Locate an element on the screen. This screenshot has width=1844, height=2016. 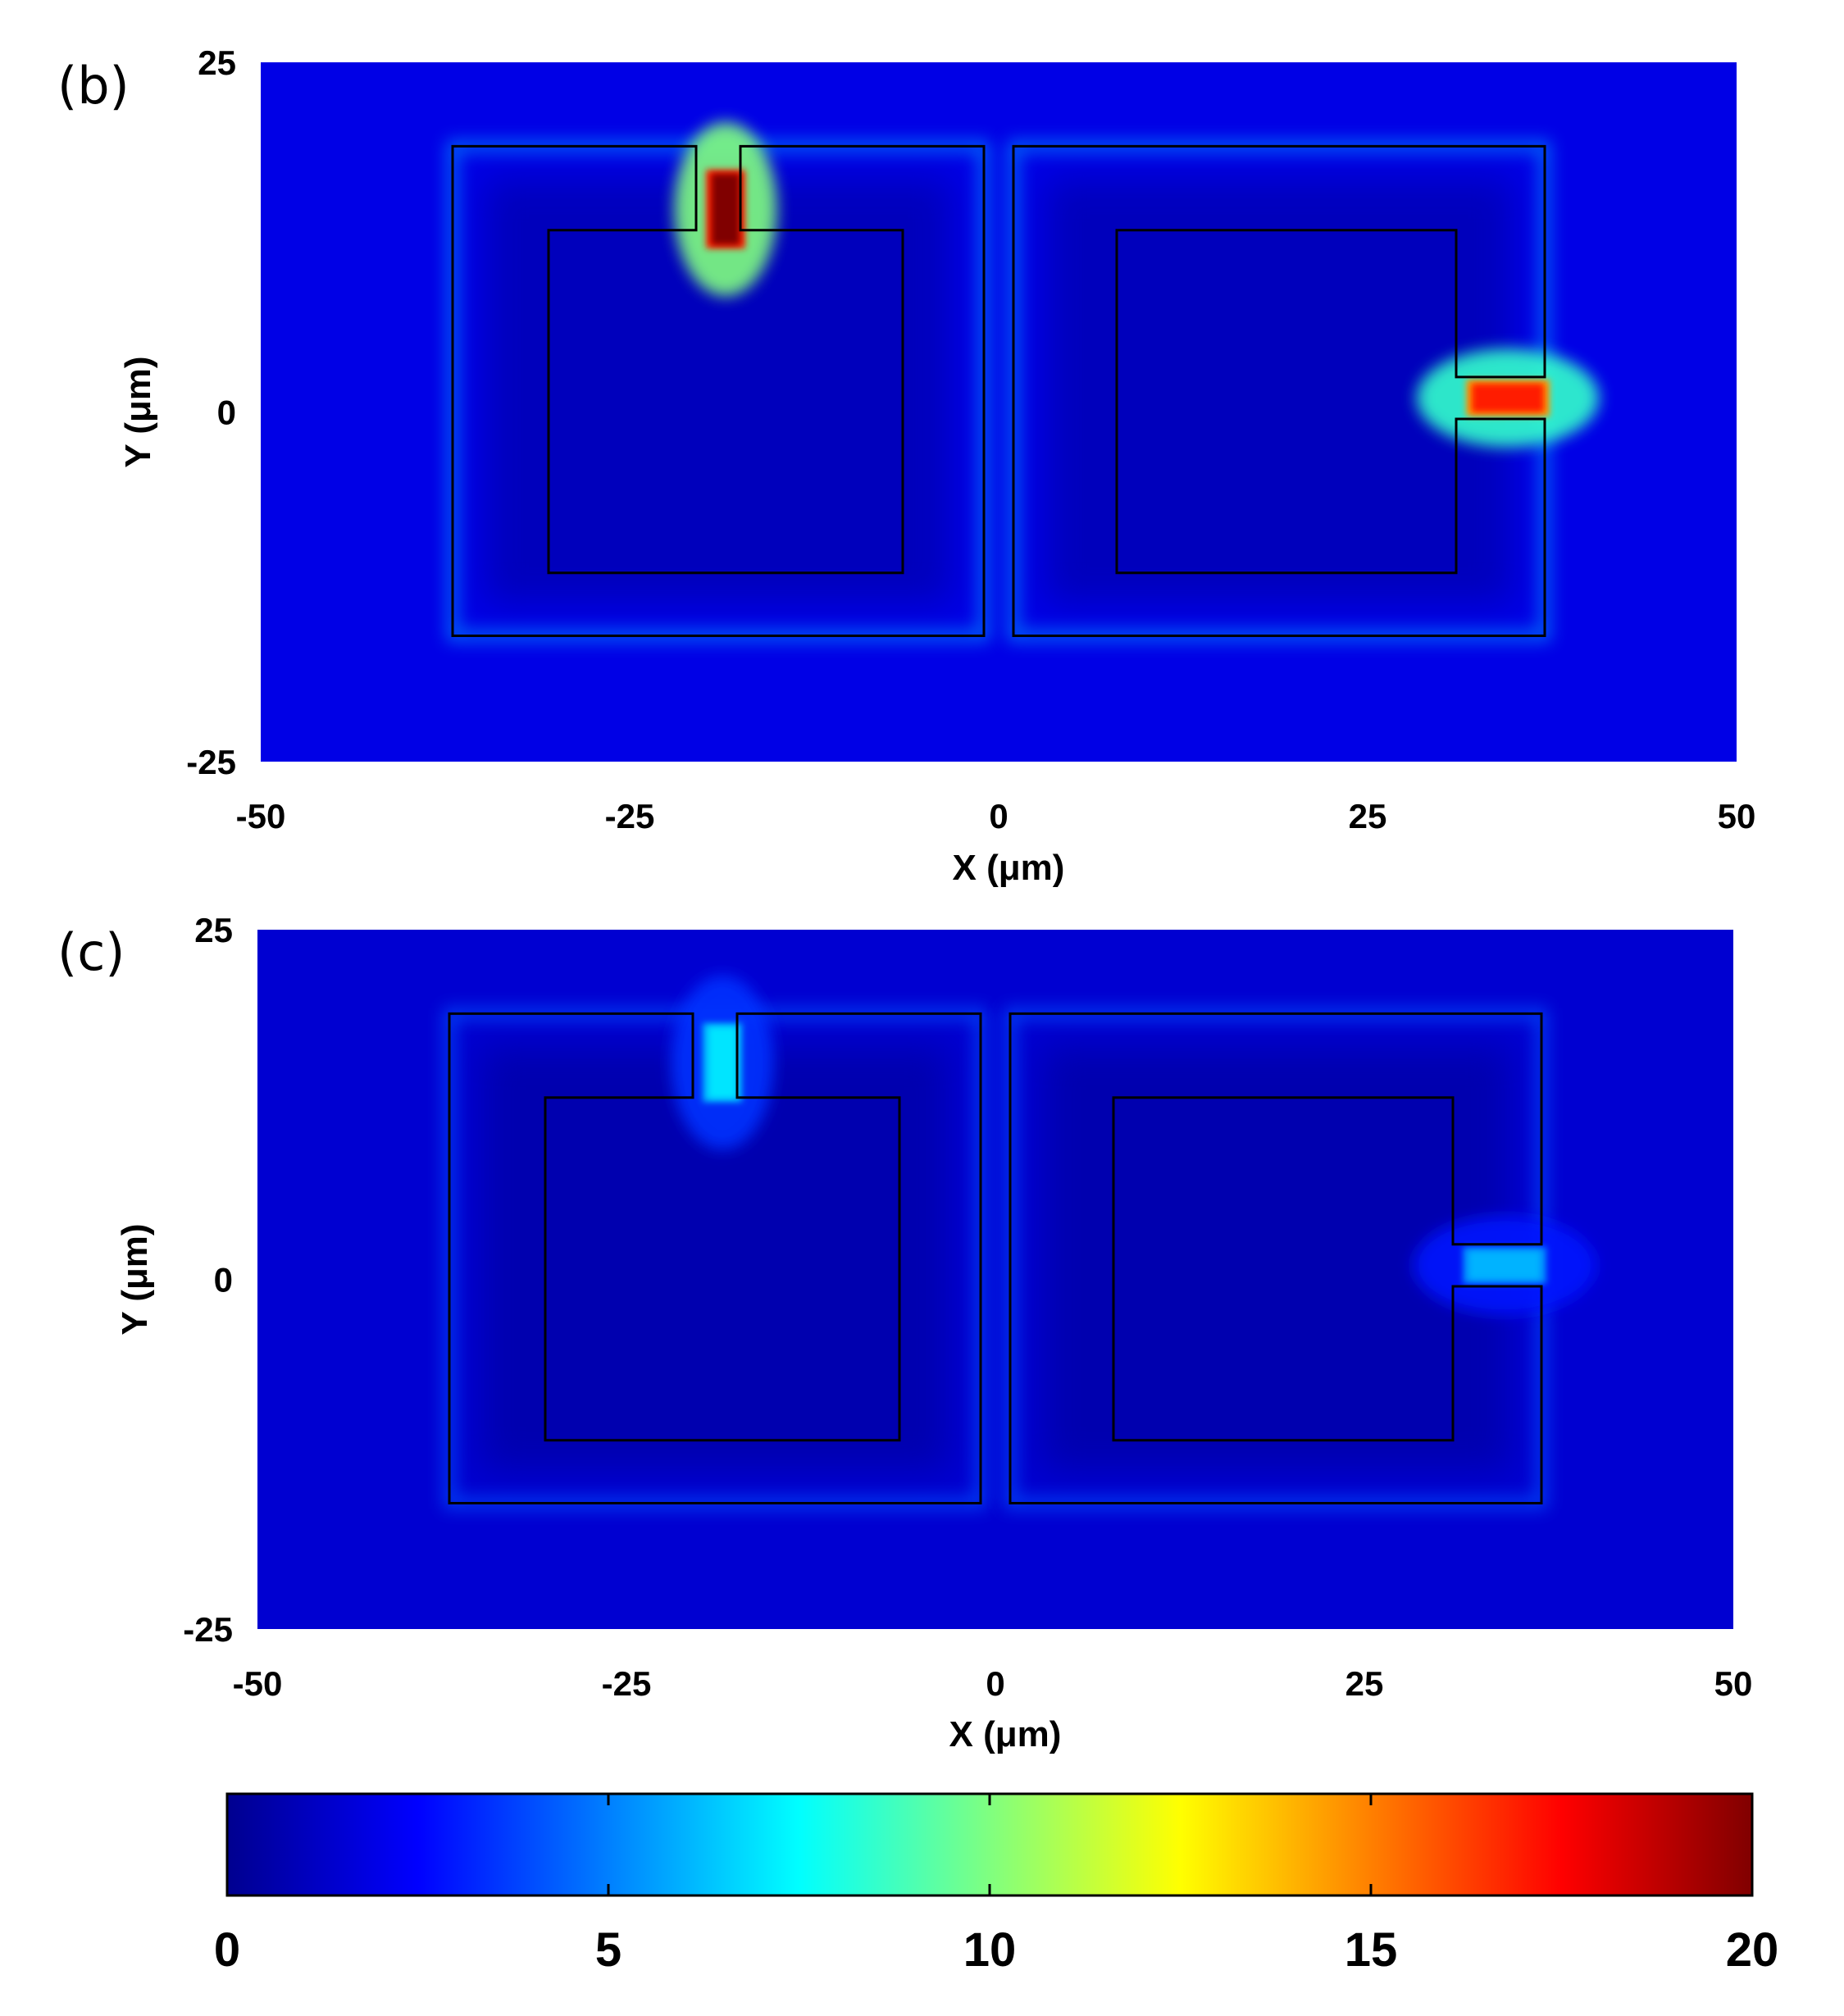
colorbar: 0 5 10 15 20 is located at coordinates (996, 1884).